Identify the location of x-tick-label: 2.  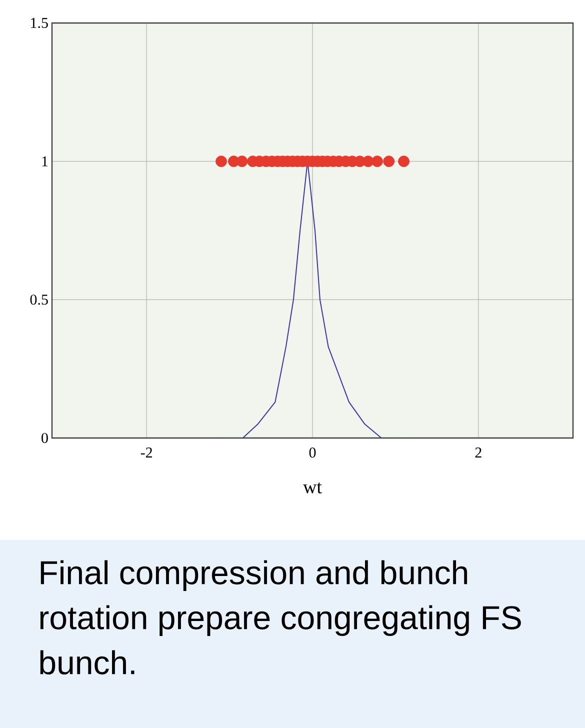
(478, 453).